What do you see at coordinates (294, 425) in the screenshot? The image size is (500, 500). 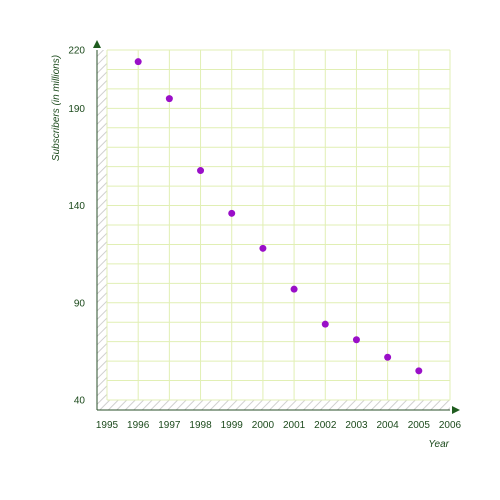 I see `x-tick-label: 2001` at bounding box center [294, 425].